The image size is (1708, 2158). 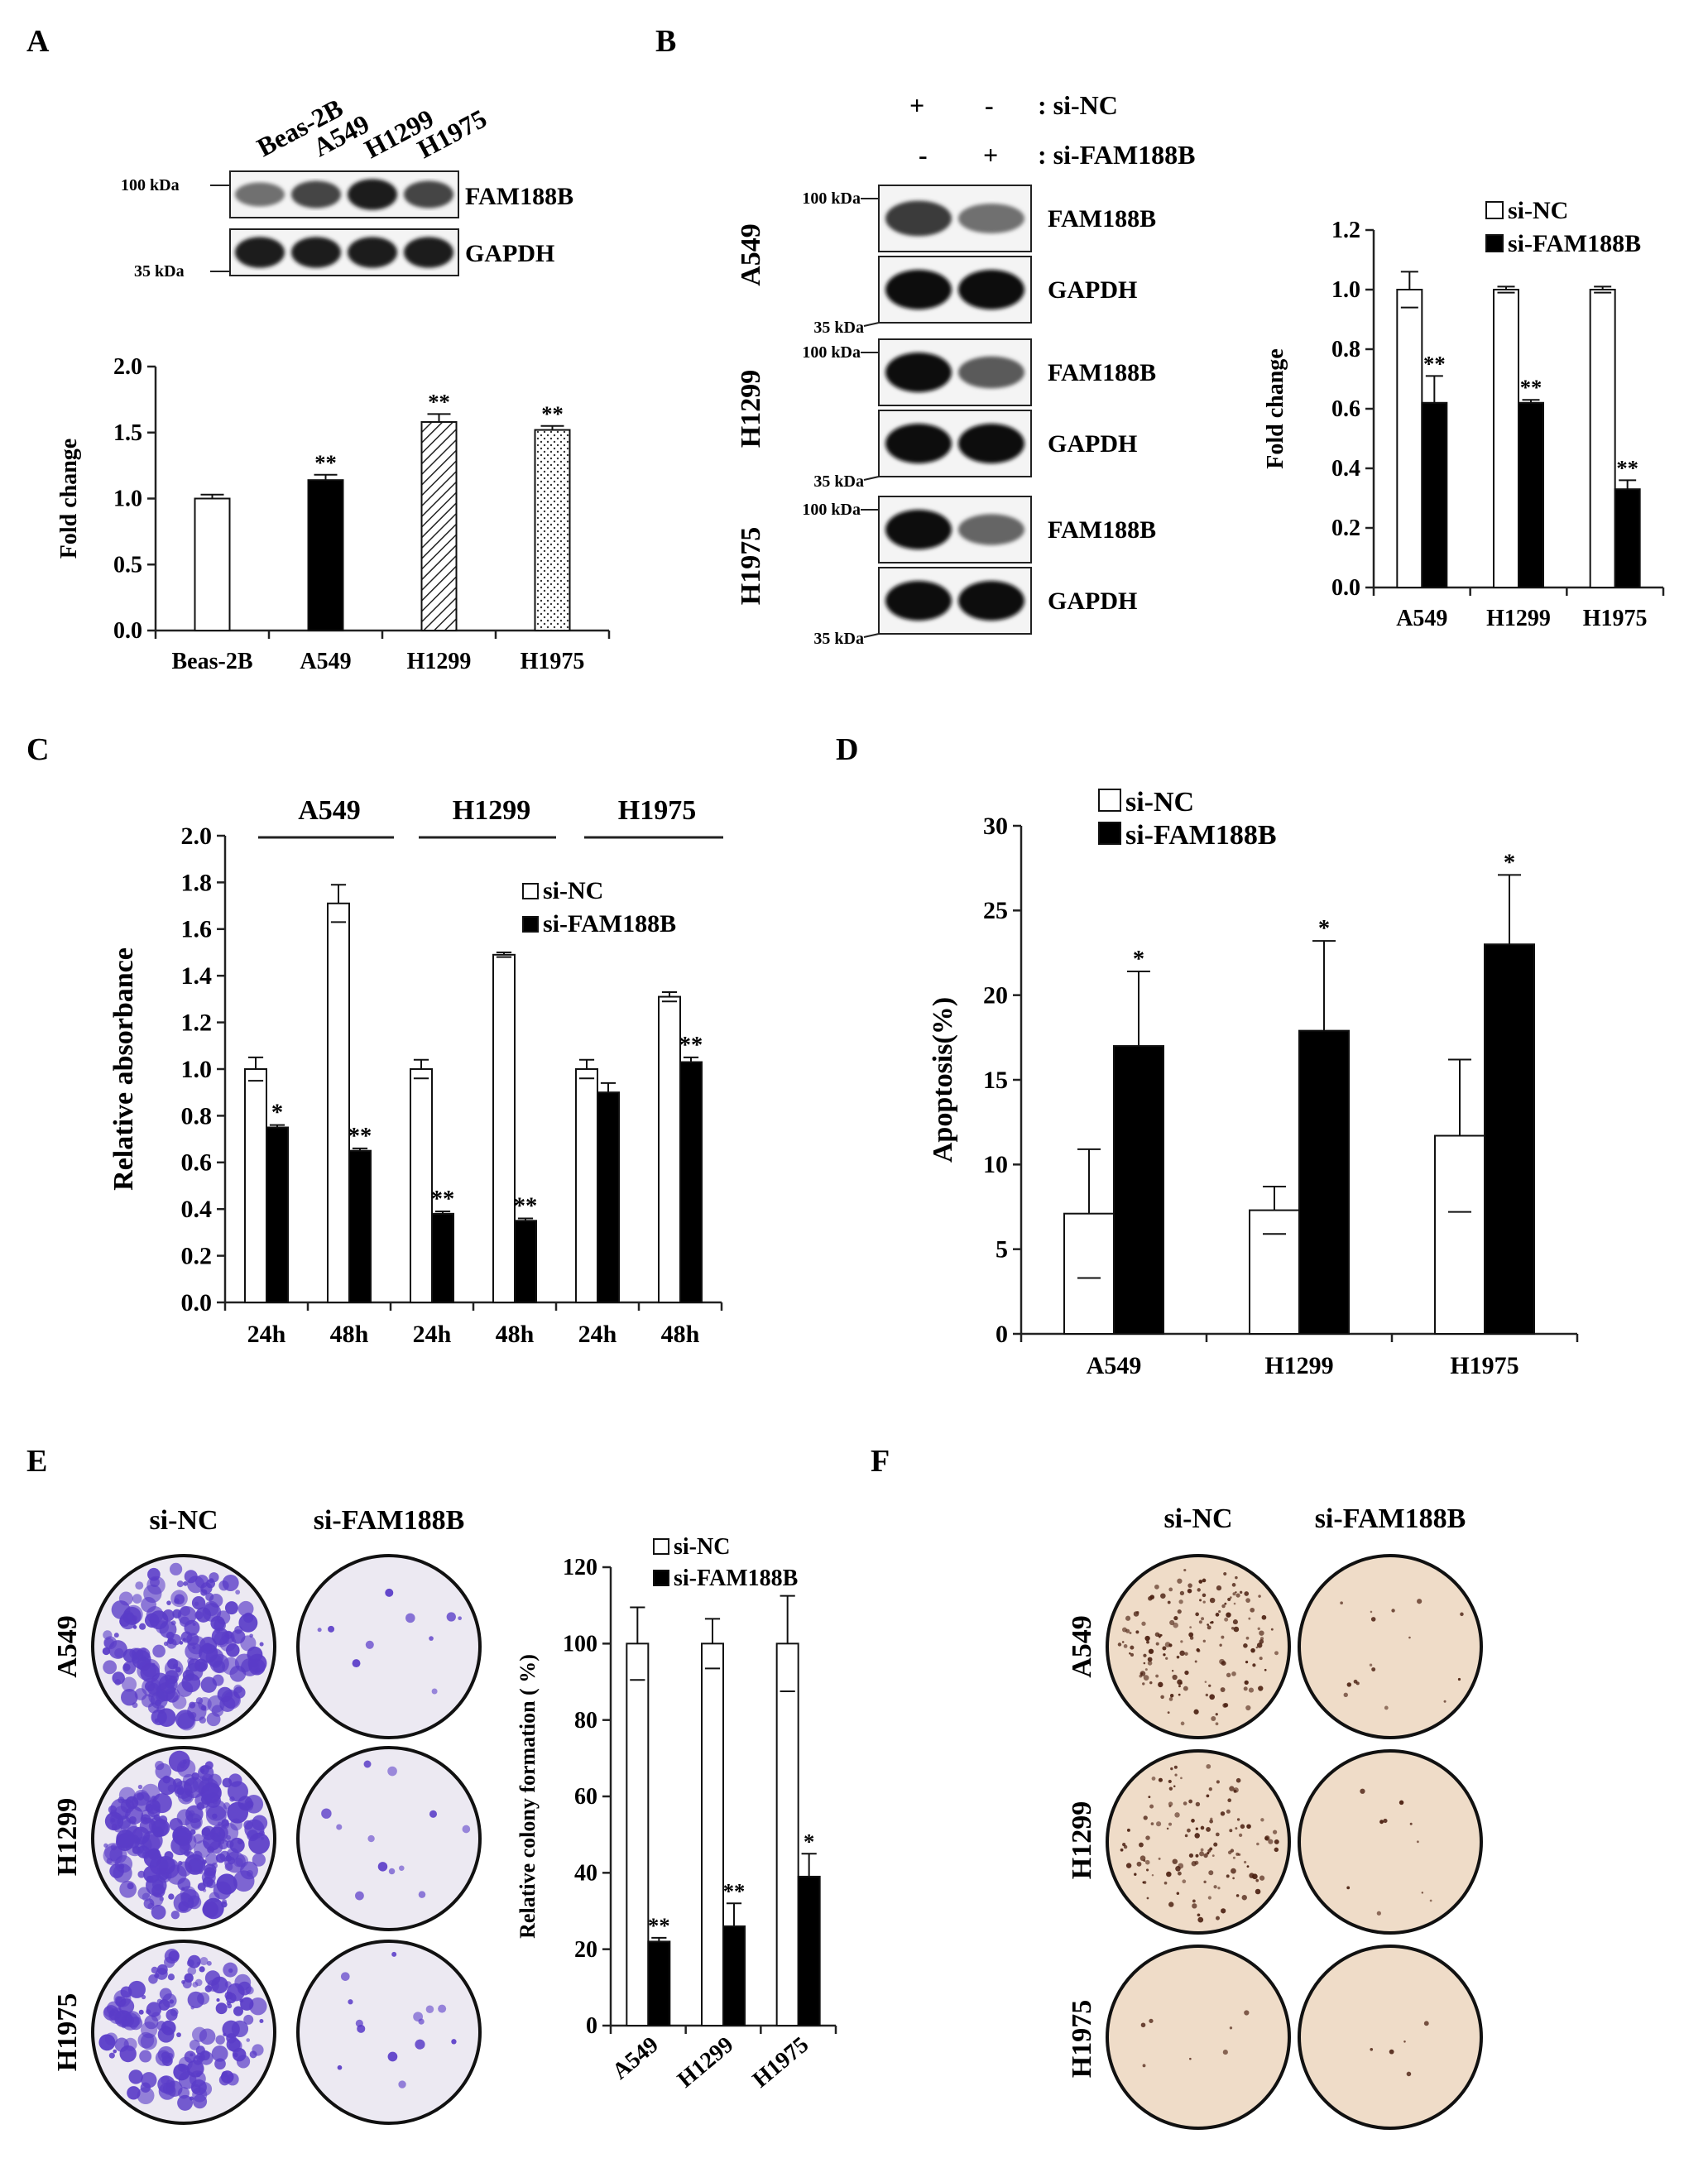 What do you see at coordinates (831, 199) in the screenshot?
I see `marker-label: 100 kDa` at bounding box center [831, 199].